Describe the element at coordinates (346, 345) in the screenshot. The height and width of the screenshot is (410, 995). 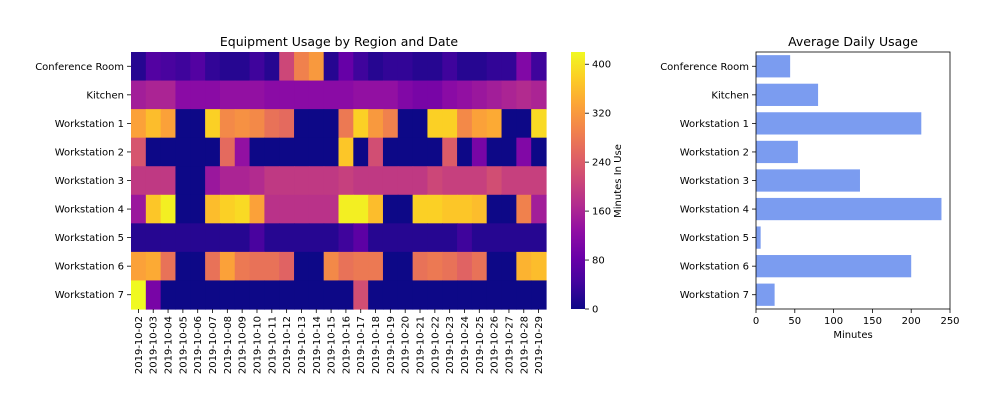
I see `heatmap-column-label: 2019-10-16` at that location.